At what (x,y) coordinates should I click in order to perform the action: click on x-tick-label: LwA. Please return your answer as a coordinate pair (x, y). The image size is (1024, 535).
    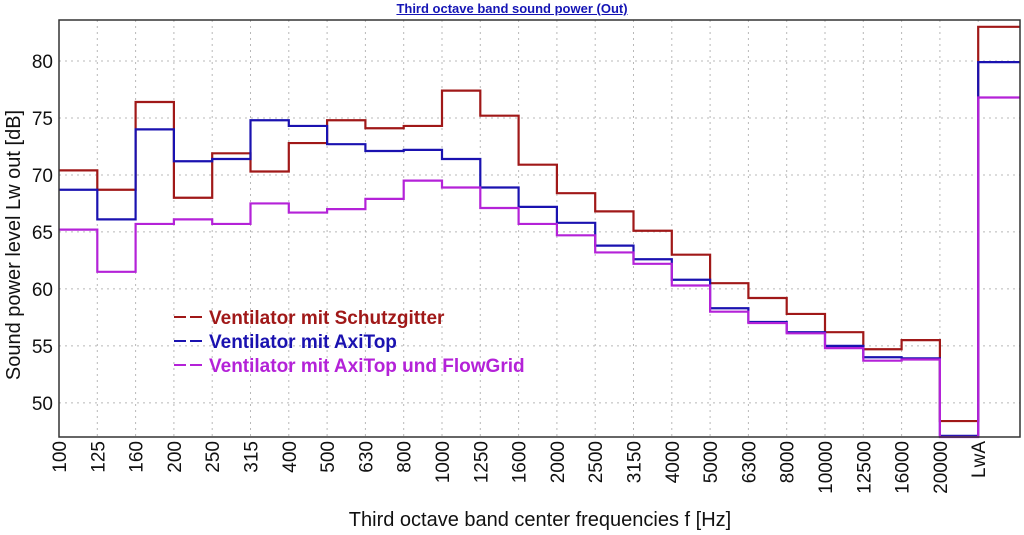
    Looking at the image, I should click on (979, 459).